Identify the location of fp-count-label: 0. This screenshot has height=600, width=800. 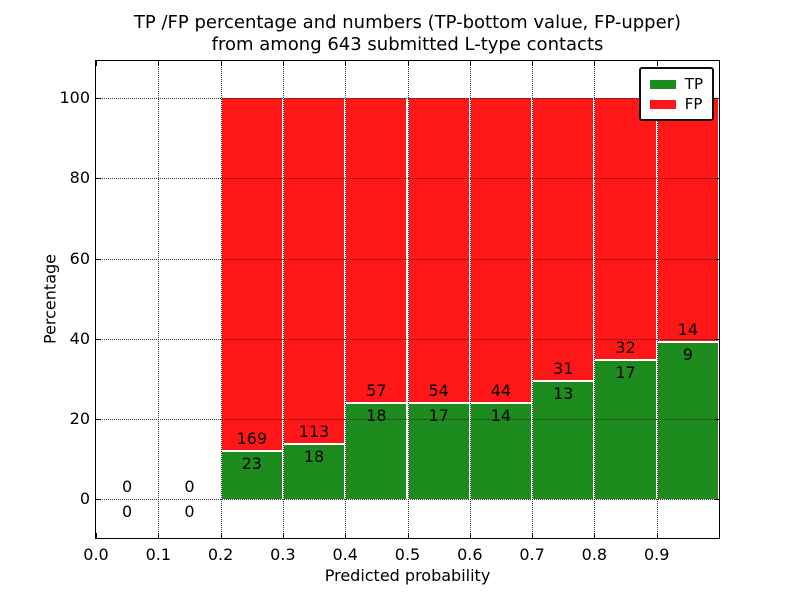
(189, 487).